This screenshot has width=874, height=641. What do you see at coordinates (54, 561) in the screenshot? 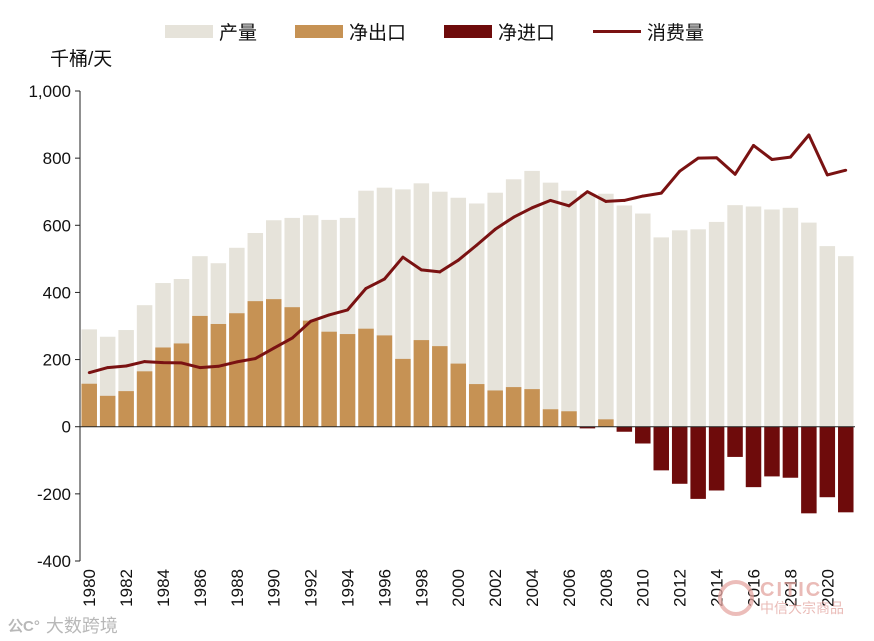
I see `y-tick-label: -400` at bounding box center [54, 561].